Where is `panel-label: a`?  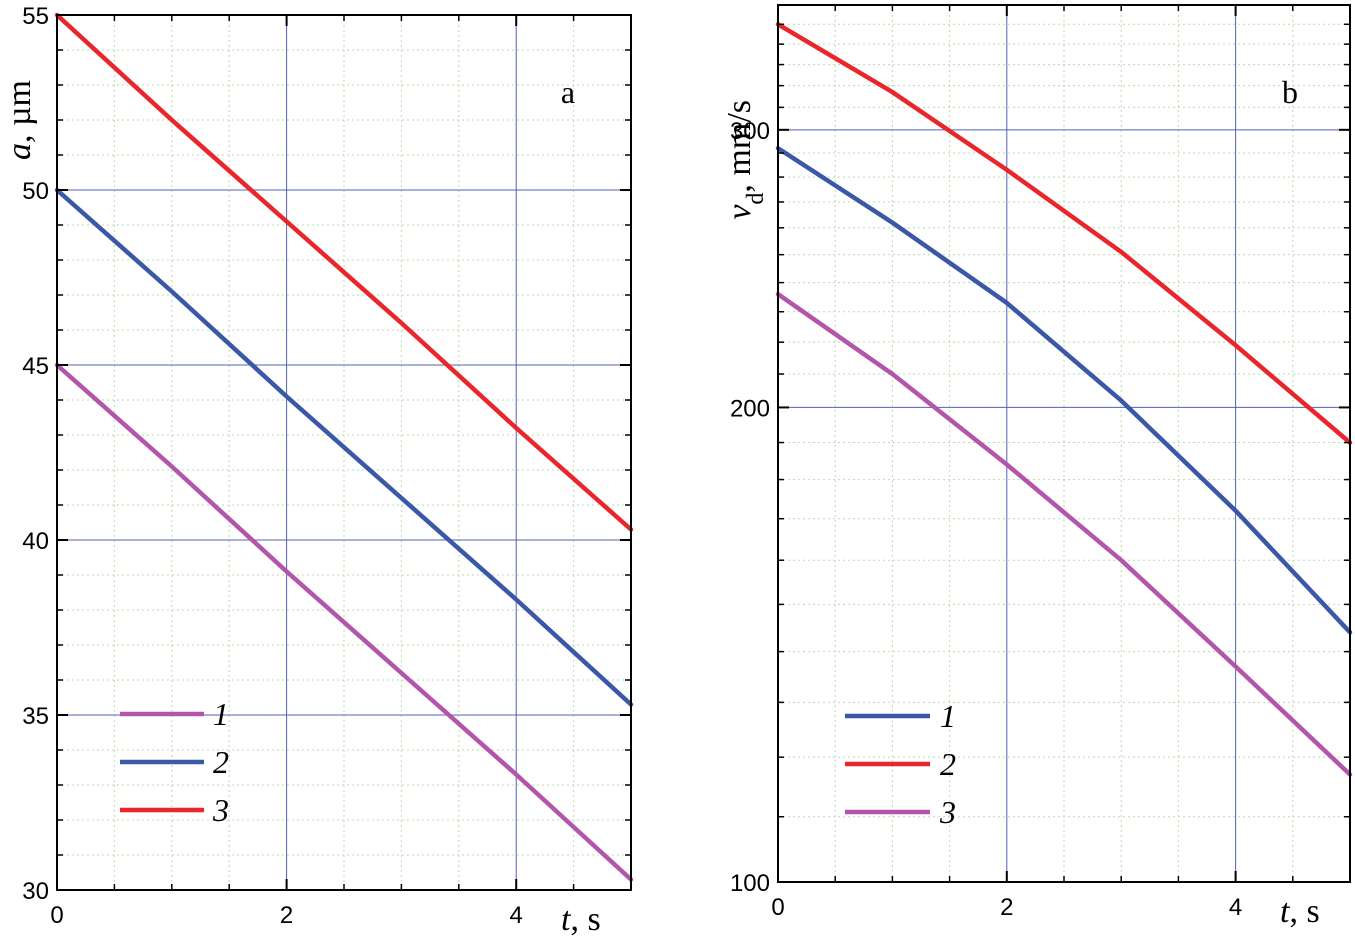 panel-label: a is located at coordinates (568, 92).